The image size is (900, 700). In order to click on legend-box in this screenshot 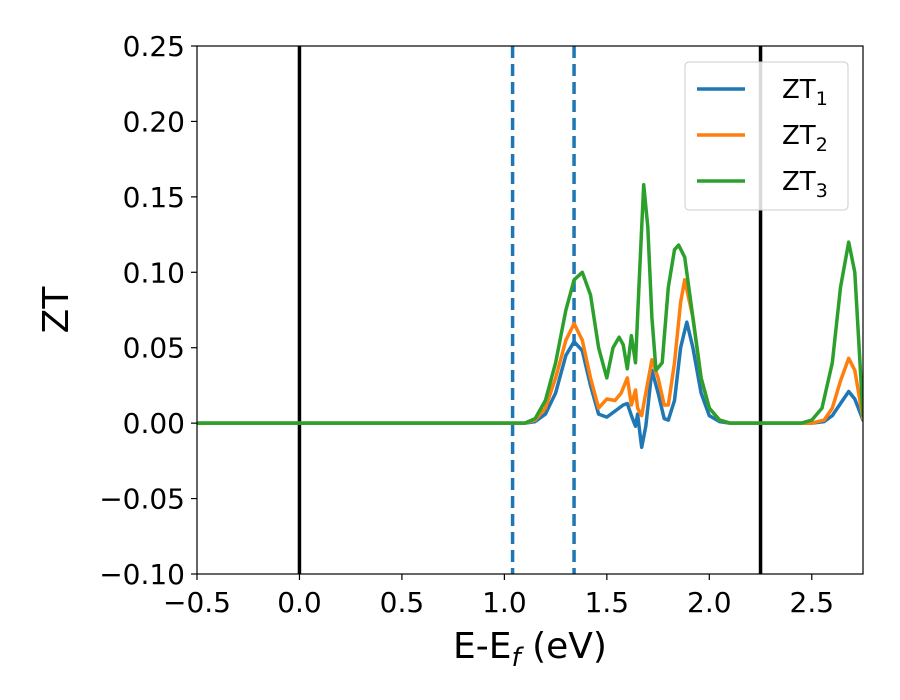, I will do `click(766, 136)`.